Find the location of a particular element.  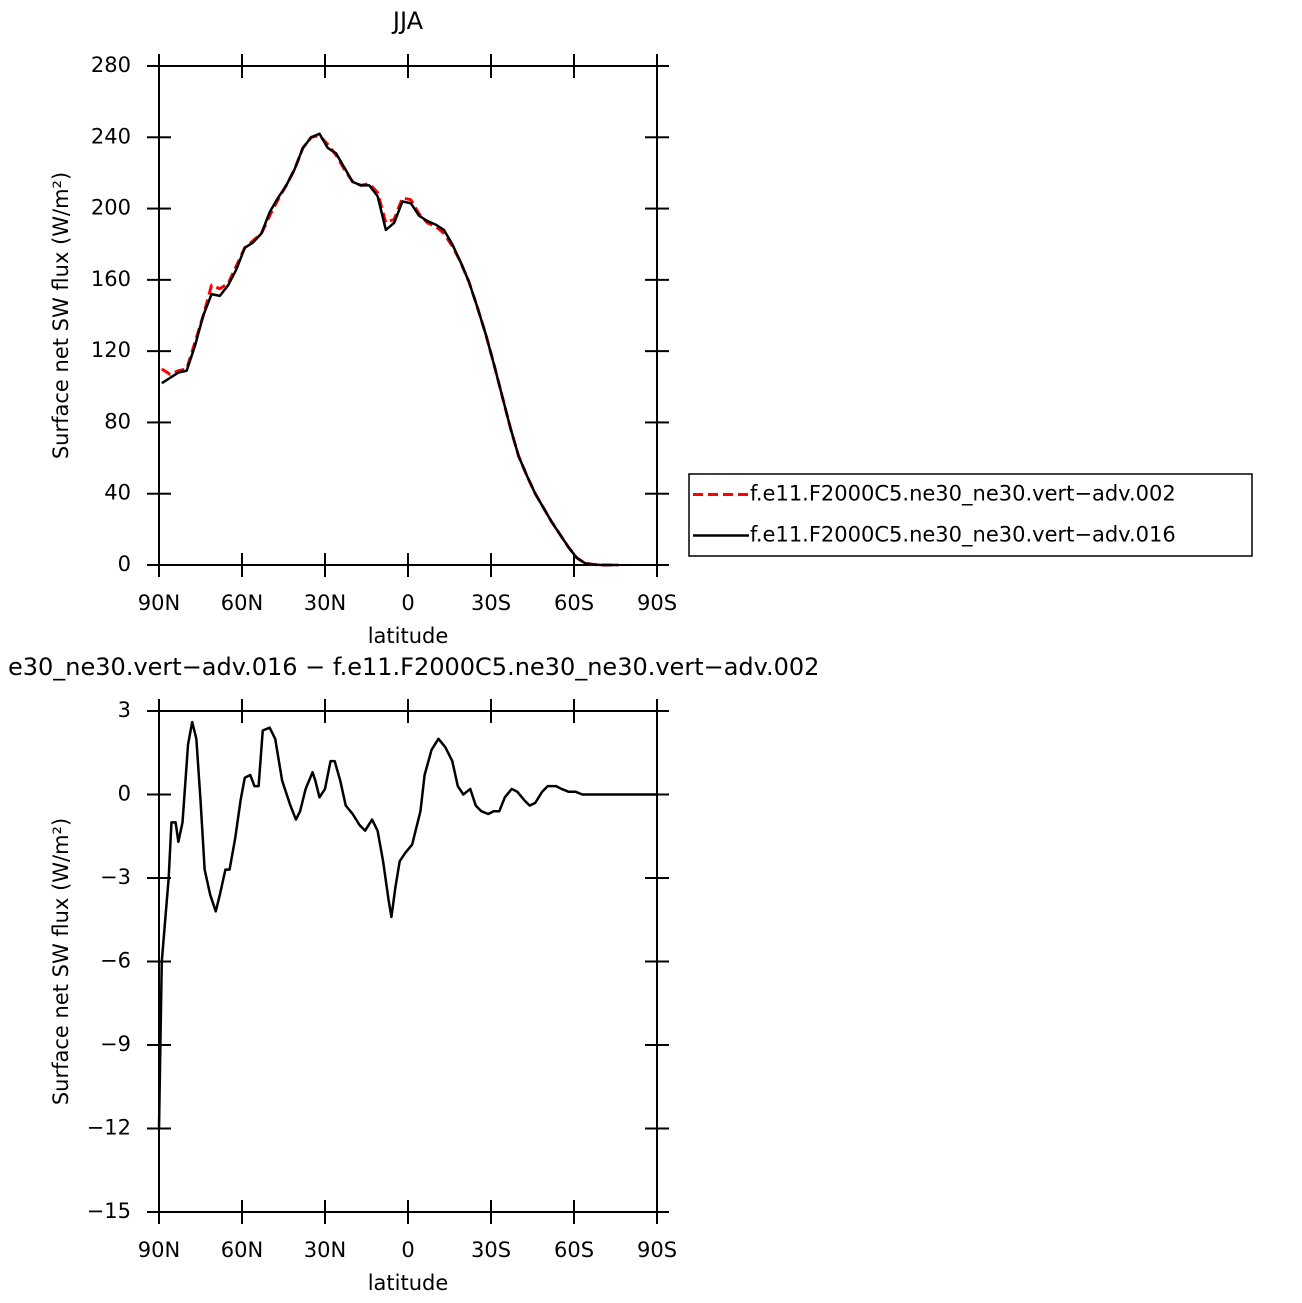

chart-title: JJA is located at coordinates (407, 21).